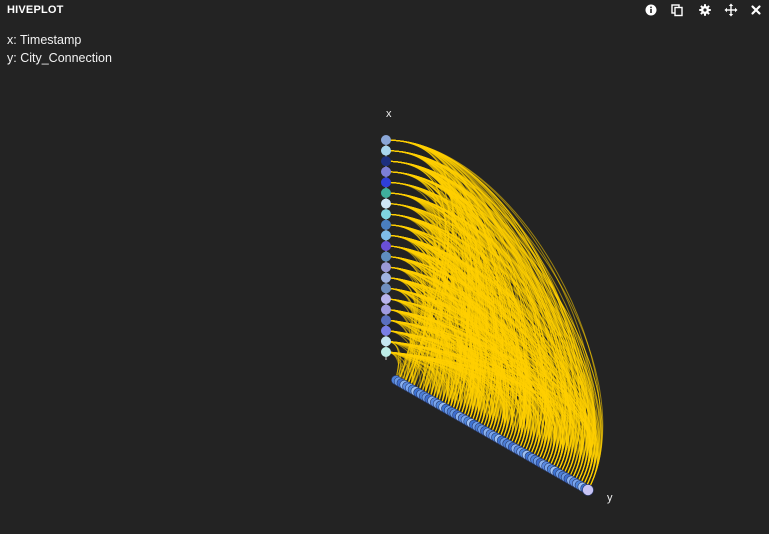 This screenshot has height=534, width=769. I want to click on x-axis-label: x, so click(389, 114).